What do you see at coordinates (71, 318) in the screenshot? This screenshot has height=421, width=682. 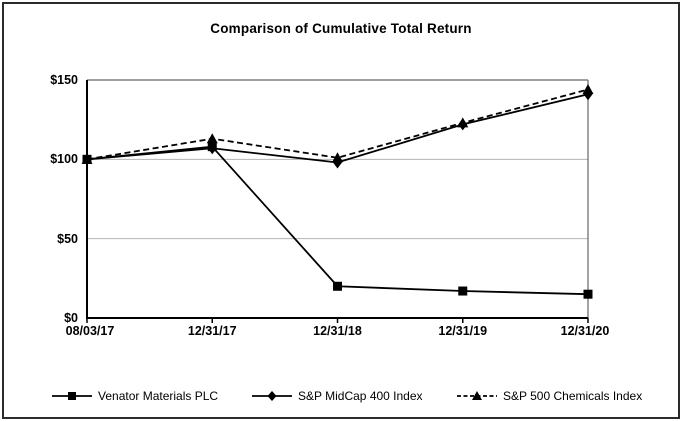 I see `y-axis-label: $0` at bounding box center [71, 318].